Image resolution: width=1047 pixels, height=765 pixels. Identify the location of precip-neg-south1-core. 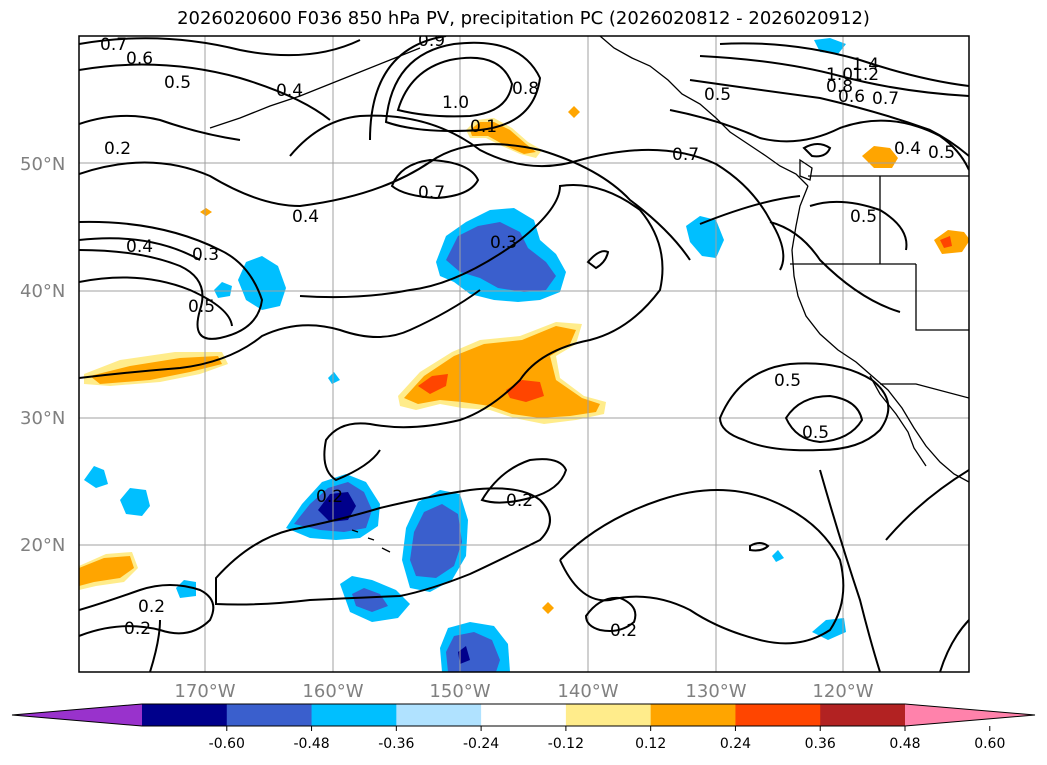
(370, 600).